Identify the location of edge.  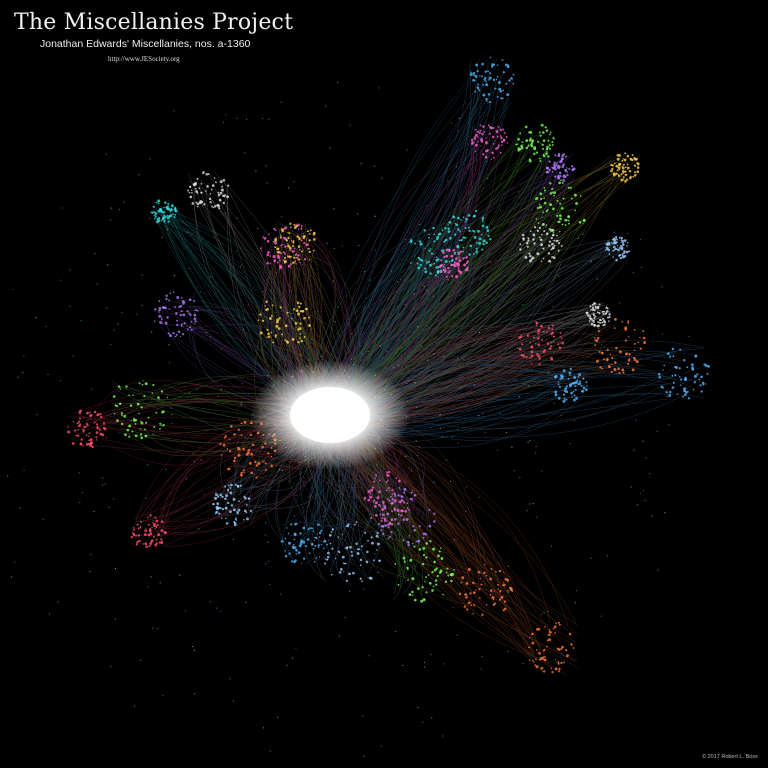
(410, 237).